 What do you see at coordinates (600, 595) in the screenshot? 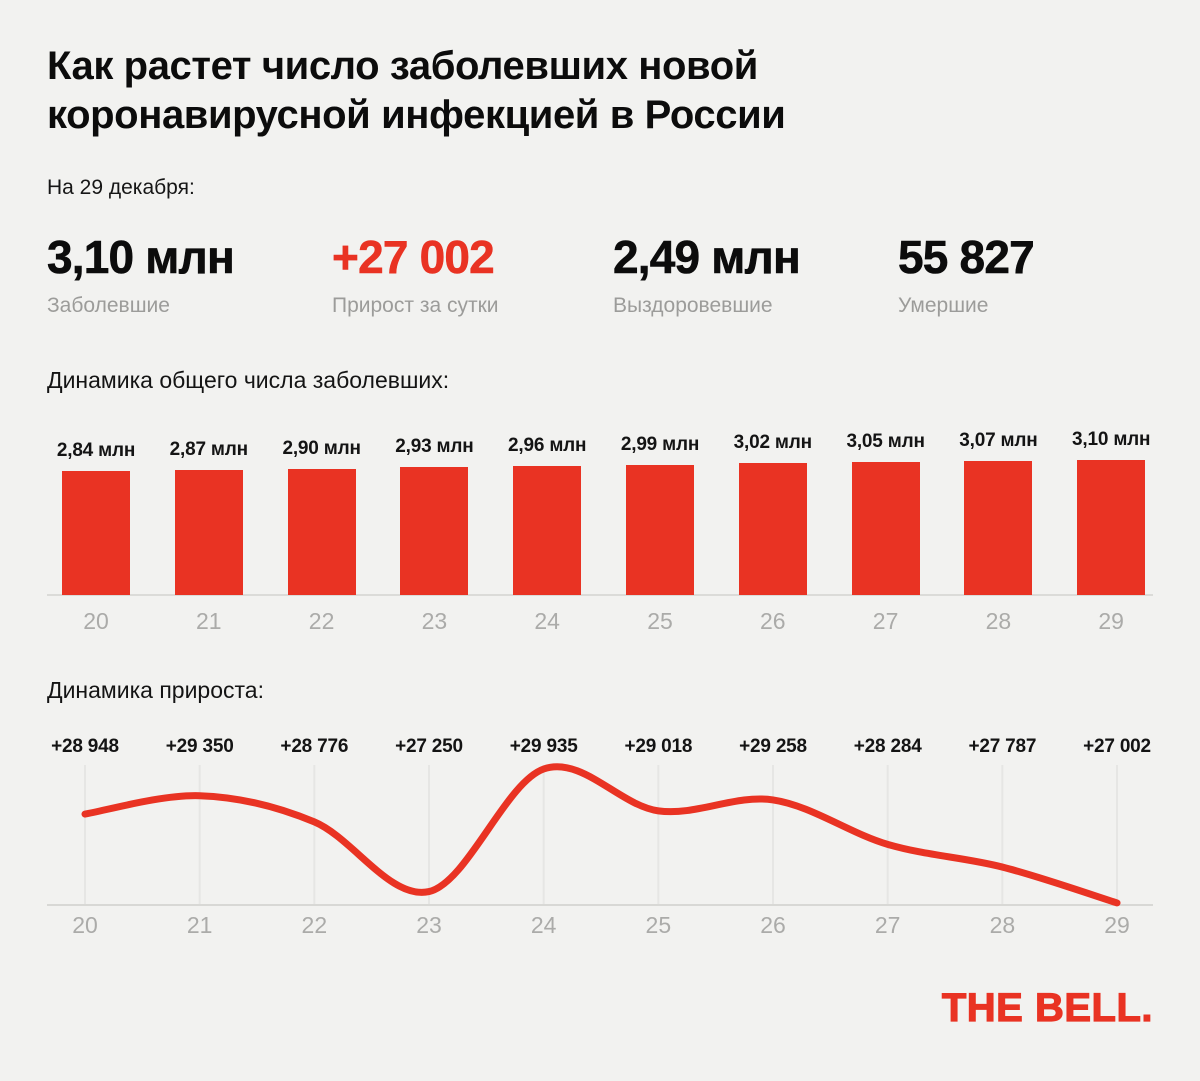
I see `bar-chart-baseline` at bounding box center [600, 595].